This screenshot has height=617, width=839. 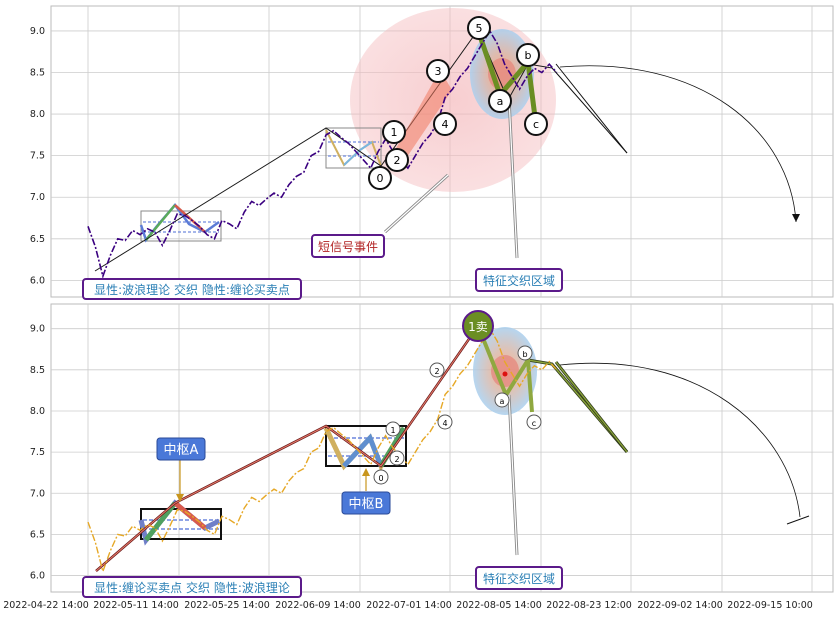 I want to click on x-tick-label: 2022-08-23 12:00, so click(x=589, y=605).